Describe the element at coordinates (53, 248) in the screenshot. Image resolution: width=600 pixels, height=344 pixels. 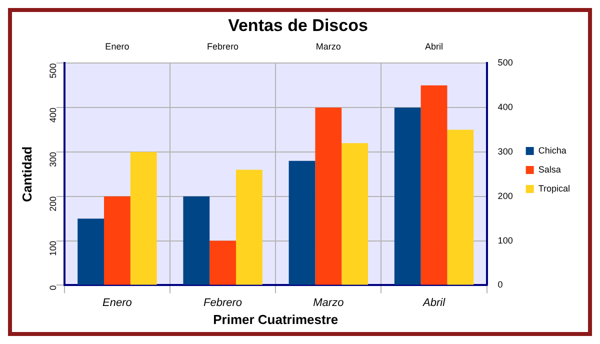
I see `y-tick-label: 100` at that location.